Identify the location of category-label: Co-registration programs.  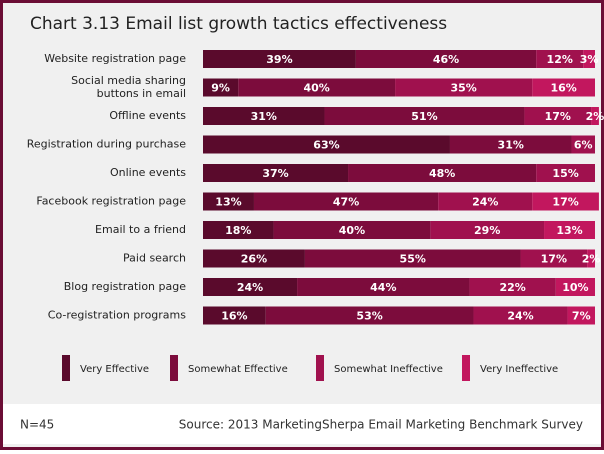
(117, 315).